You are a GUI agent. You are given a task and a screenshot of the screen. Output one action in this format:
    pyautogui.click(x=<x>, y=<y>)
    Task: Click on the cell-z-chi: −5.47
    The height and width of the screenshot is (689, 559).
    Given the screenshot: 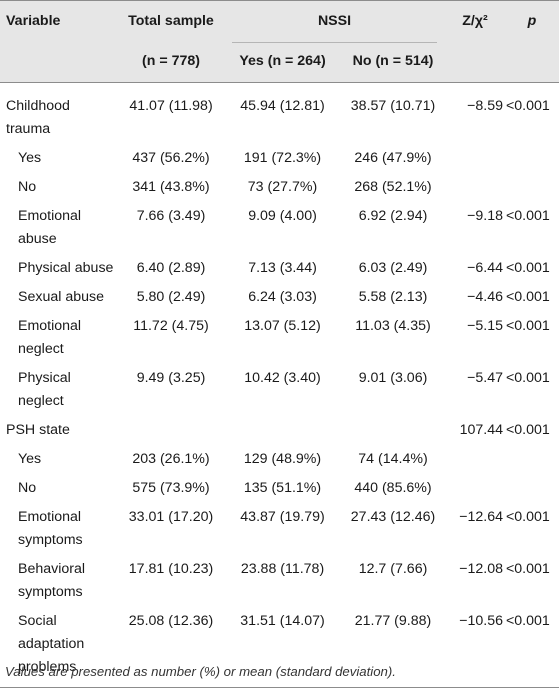 What is the action you would take?
    pyautogui.click(x=485, y=378)
    